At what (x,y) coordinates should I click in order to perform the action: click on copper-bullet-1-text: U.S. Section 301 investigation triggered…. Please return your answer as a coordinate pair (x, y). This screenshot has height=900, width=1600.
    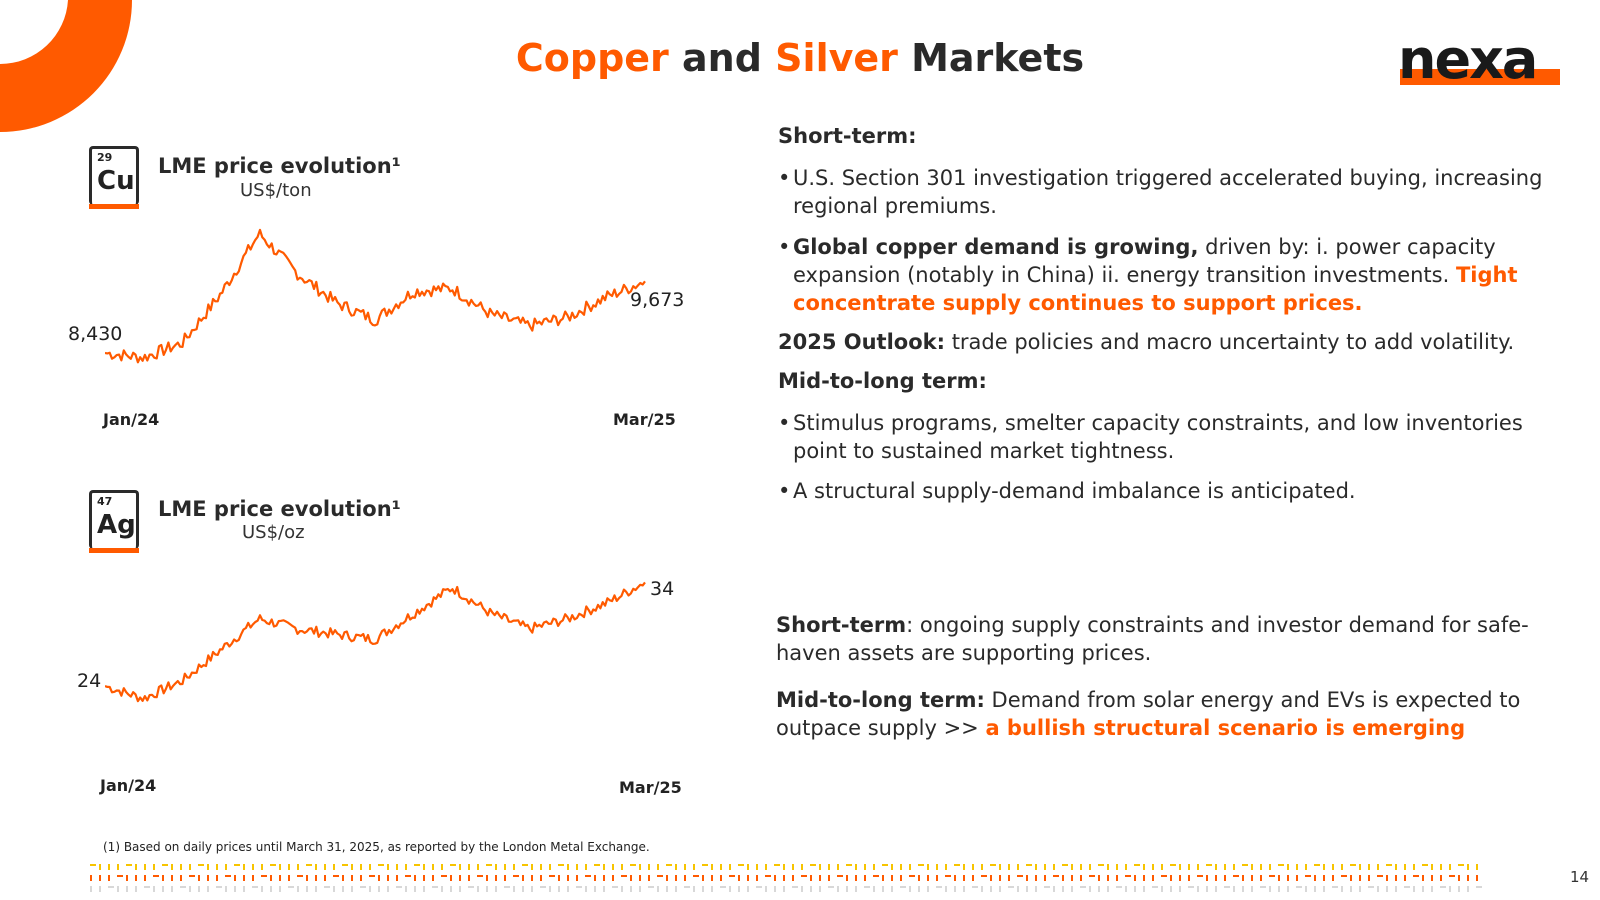
    Looking at the image, I should click on (1168, 192).